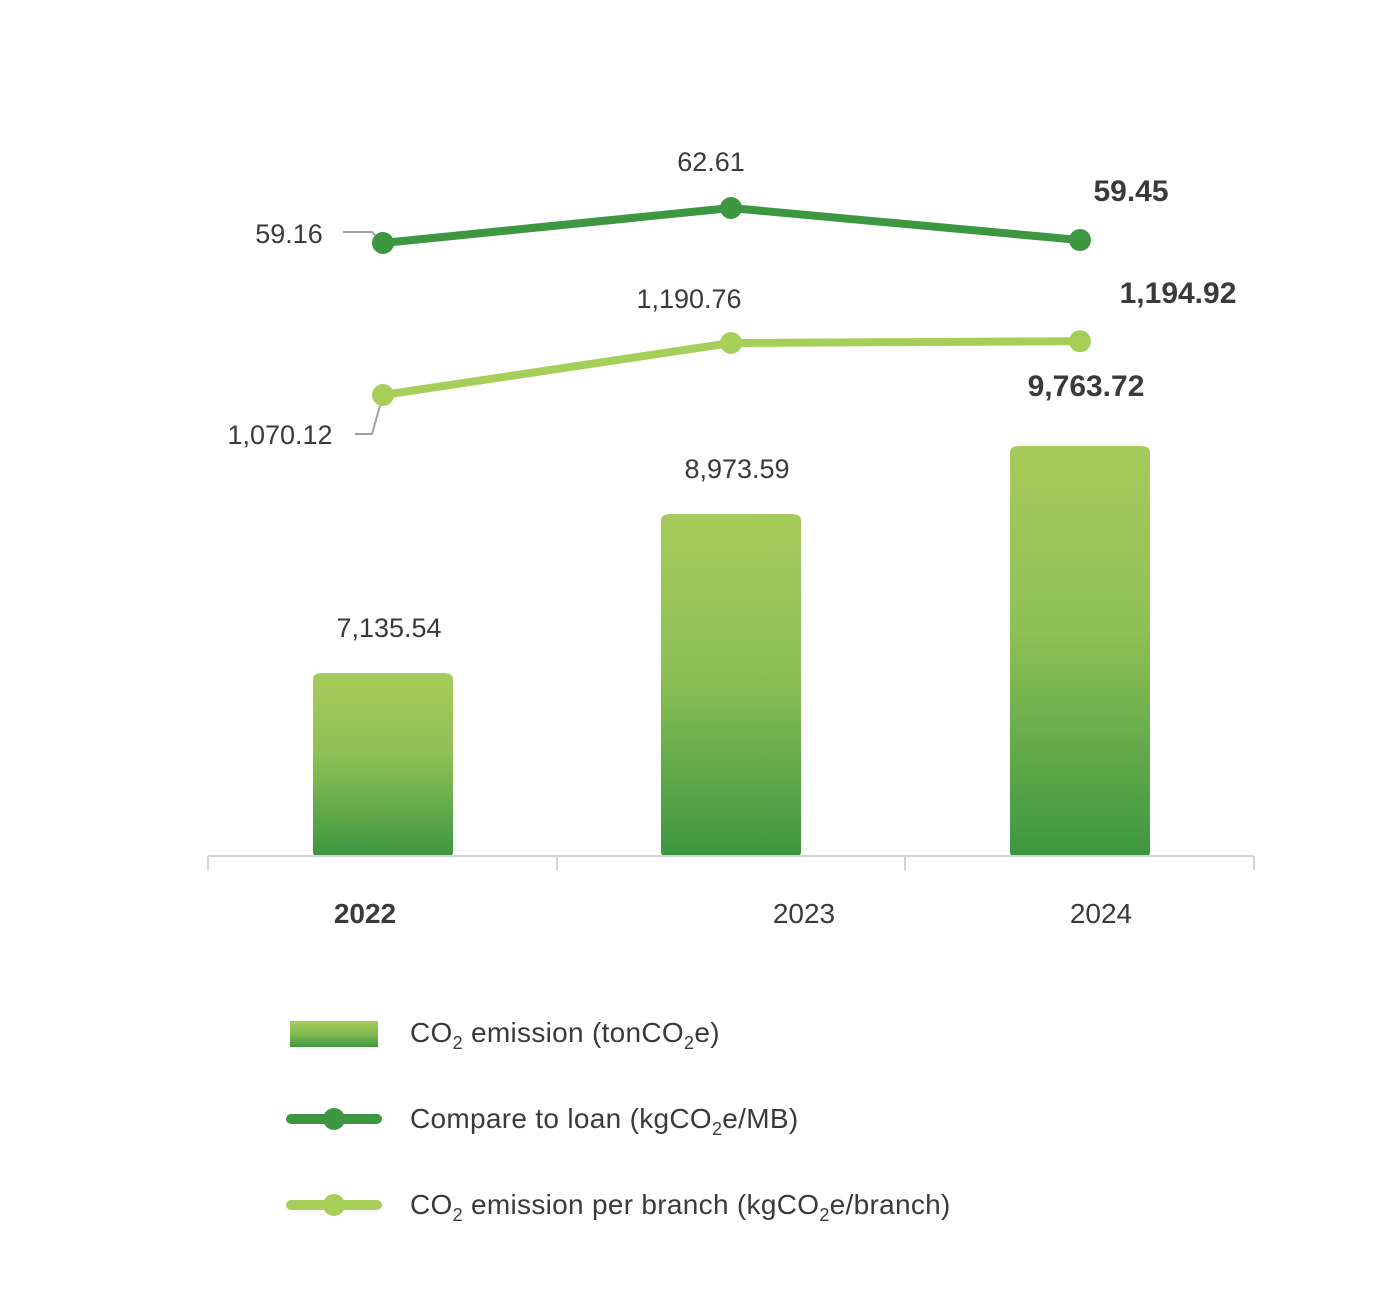 Image resolution: width=1383 pixels, height=1316 pixels. I want to click on bar-2024, so click(1080, 651).